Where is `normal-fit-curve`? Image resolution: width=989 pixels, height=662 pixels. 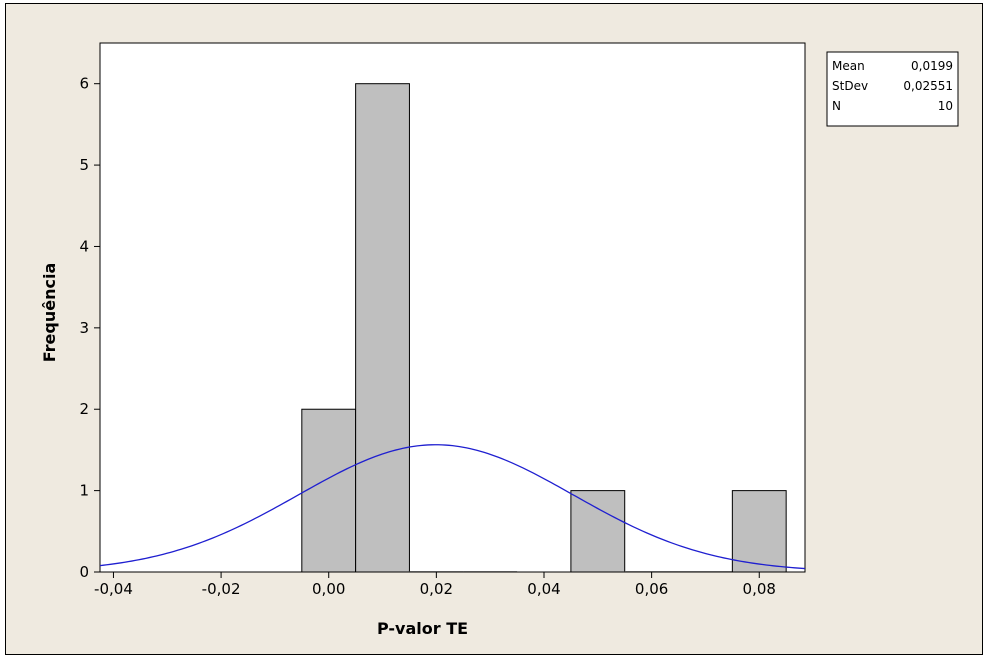
normal-fit-curve is located at coordinates (452, 507).